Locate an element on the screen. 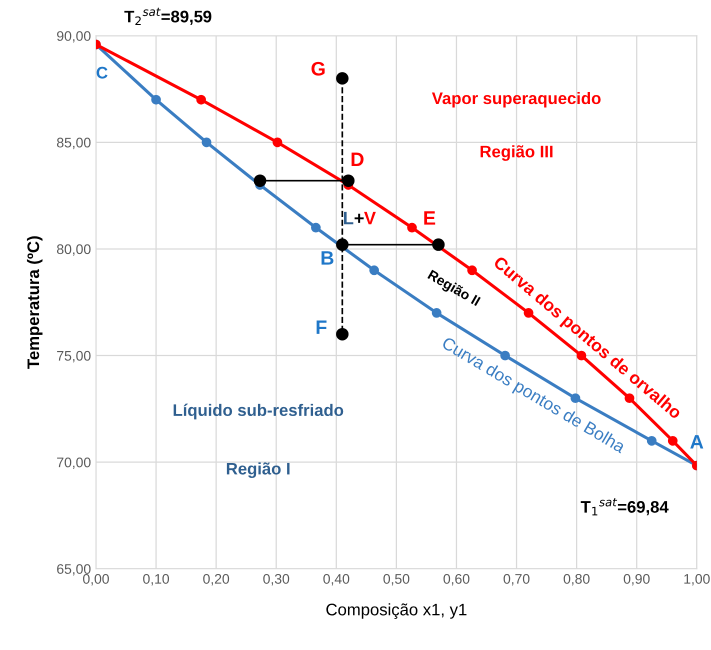  annotation: A is located at coordinates (697, 442).